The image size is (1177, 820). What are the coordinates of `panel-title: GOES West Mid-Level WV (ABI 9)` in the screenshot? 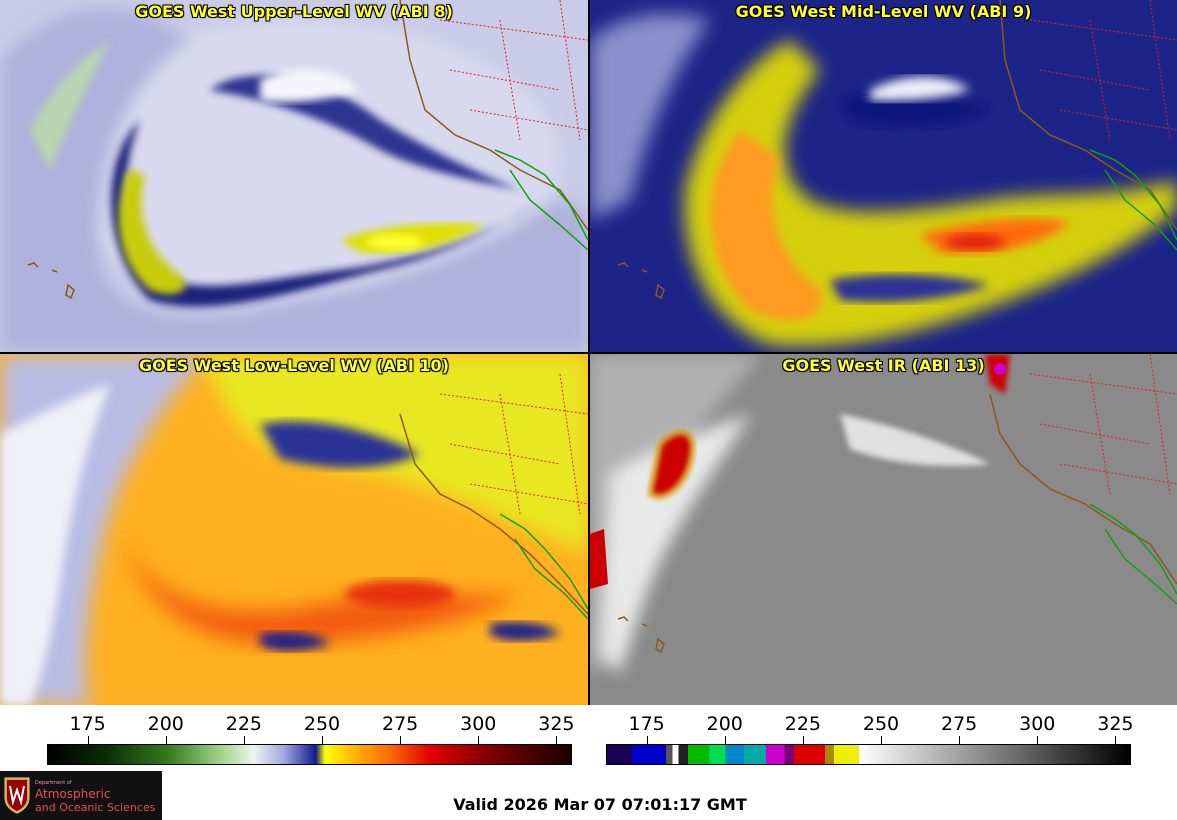 It's located at (883, 11).